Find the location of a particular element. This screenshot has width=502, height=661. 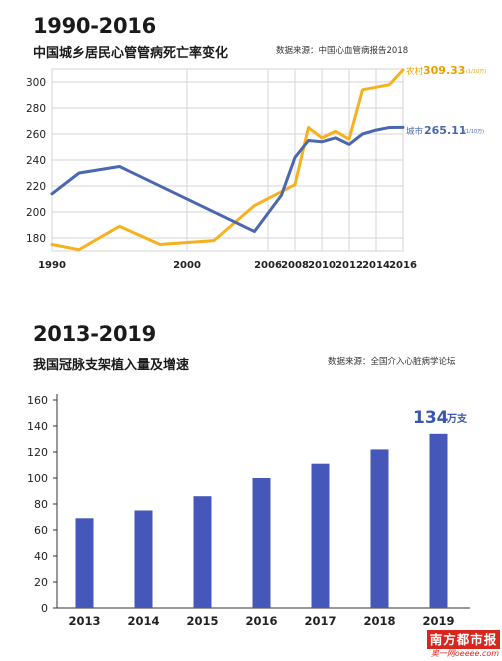

rural-unit-label: (1/10万) is located at coordinates (476, 72).